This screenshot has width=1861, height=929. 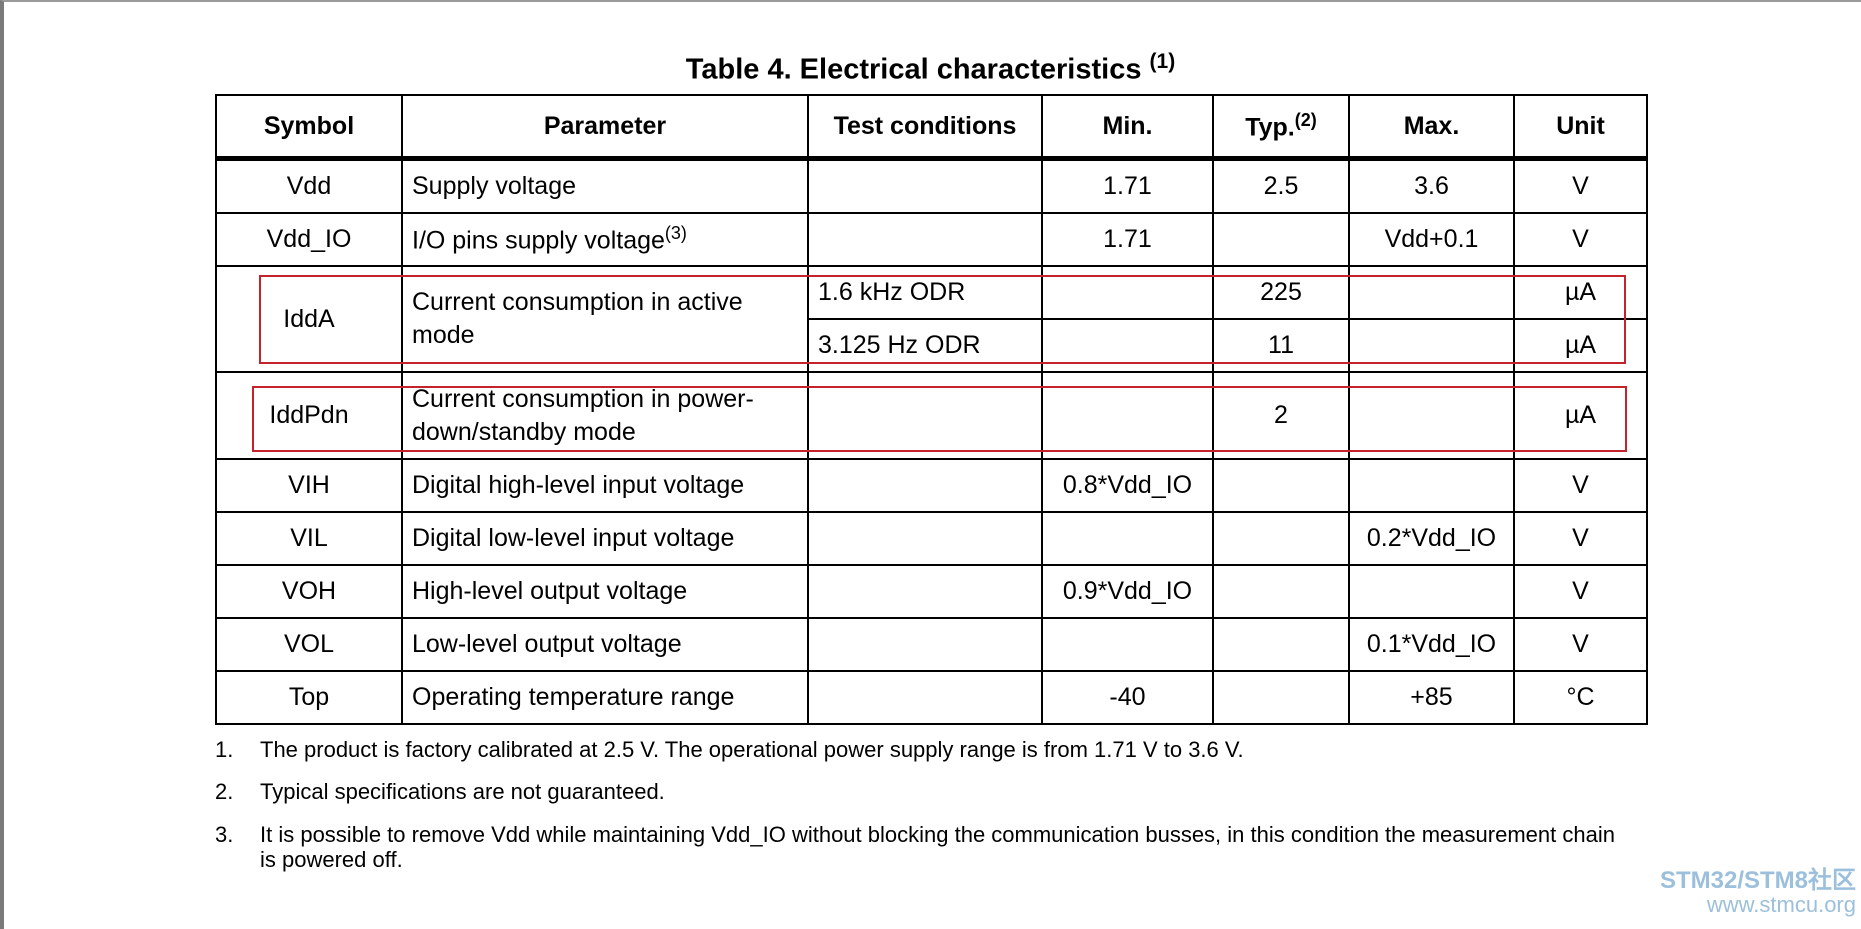 What do you see at coordinates (1305, 119) in the screenshot?
I see `superscript: (2)` at bounding box center [1305, 119].